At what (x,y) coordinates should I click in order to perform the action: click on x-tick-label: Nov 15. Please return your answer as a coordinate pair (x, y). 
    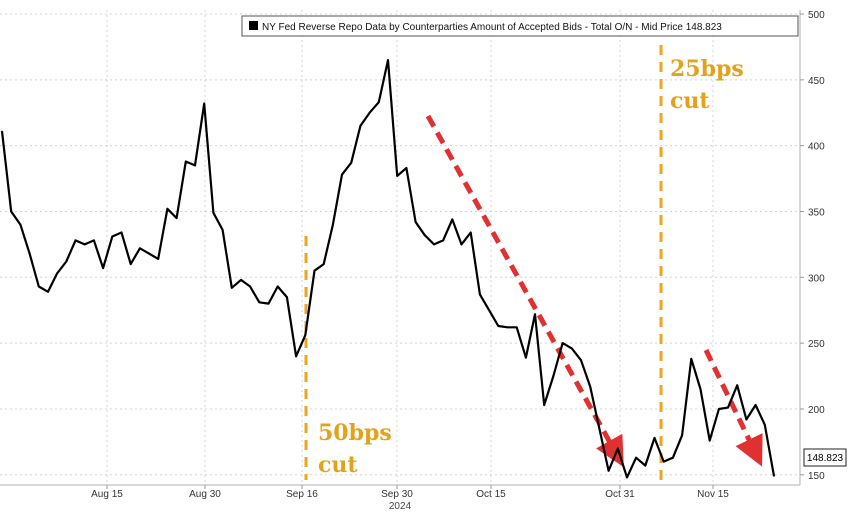
    Looking at the image, I should click on (713, 494).